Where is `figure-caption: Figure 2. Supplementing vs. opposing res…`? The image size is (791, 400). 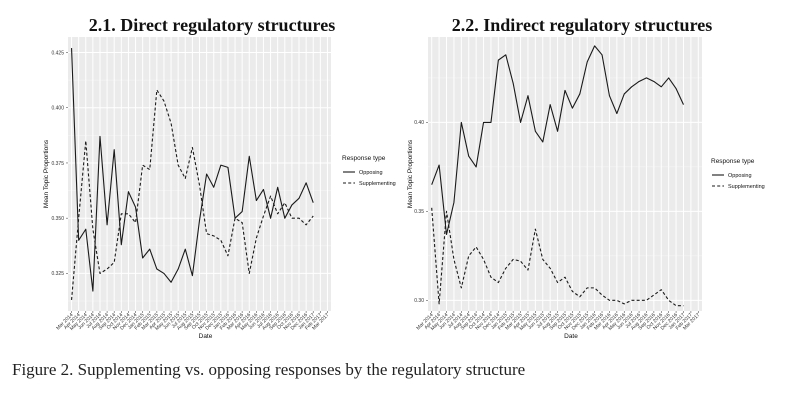 figure-caption: Figure 2. Supplementing vs. opposing res… is located at coordinates (269, 369).